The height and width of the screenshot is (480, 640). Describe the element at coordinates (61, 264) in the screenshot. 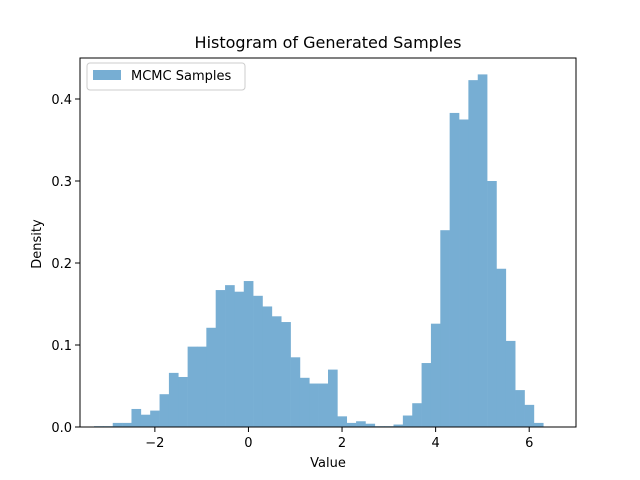

I see `y-tick-label: 0.2` at that location.